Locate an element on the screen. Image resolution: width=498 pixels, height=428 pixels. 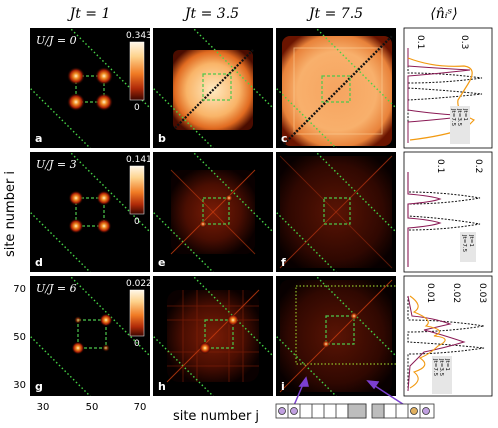
profile-3-tick-1: 0.02 is located at coordinates (456, 293).